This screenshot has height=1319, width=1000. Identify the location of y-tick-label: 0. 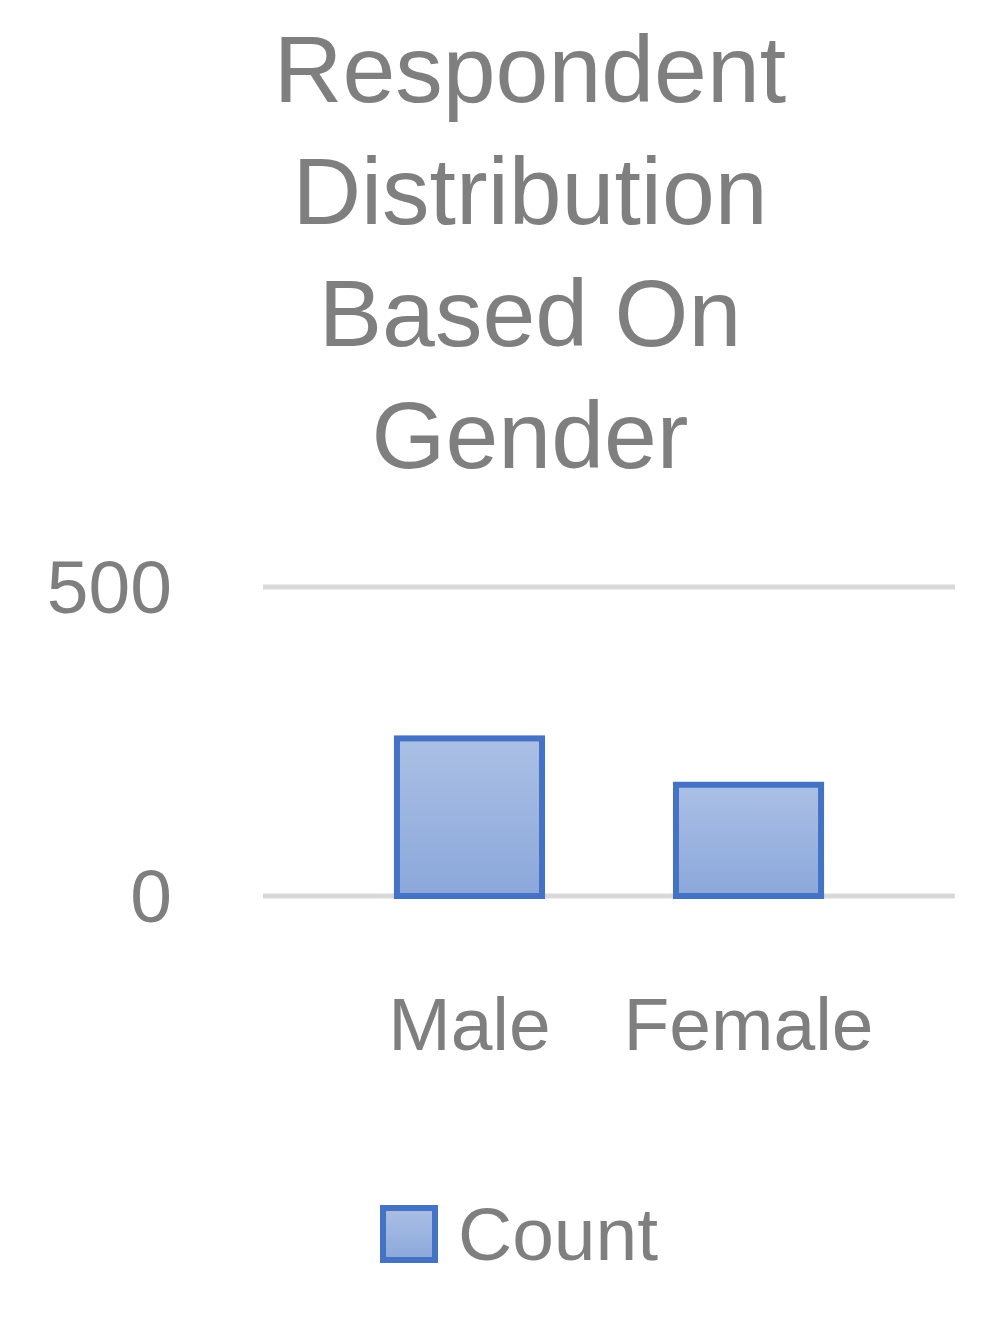
(151, 896).